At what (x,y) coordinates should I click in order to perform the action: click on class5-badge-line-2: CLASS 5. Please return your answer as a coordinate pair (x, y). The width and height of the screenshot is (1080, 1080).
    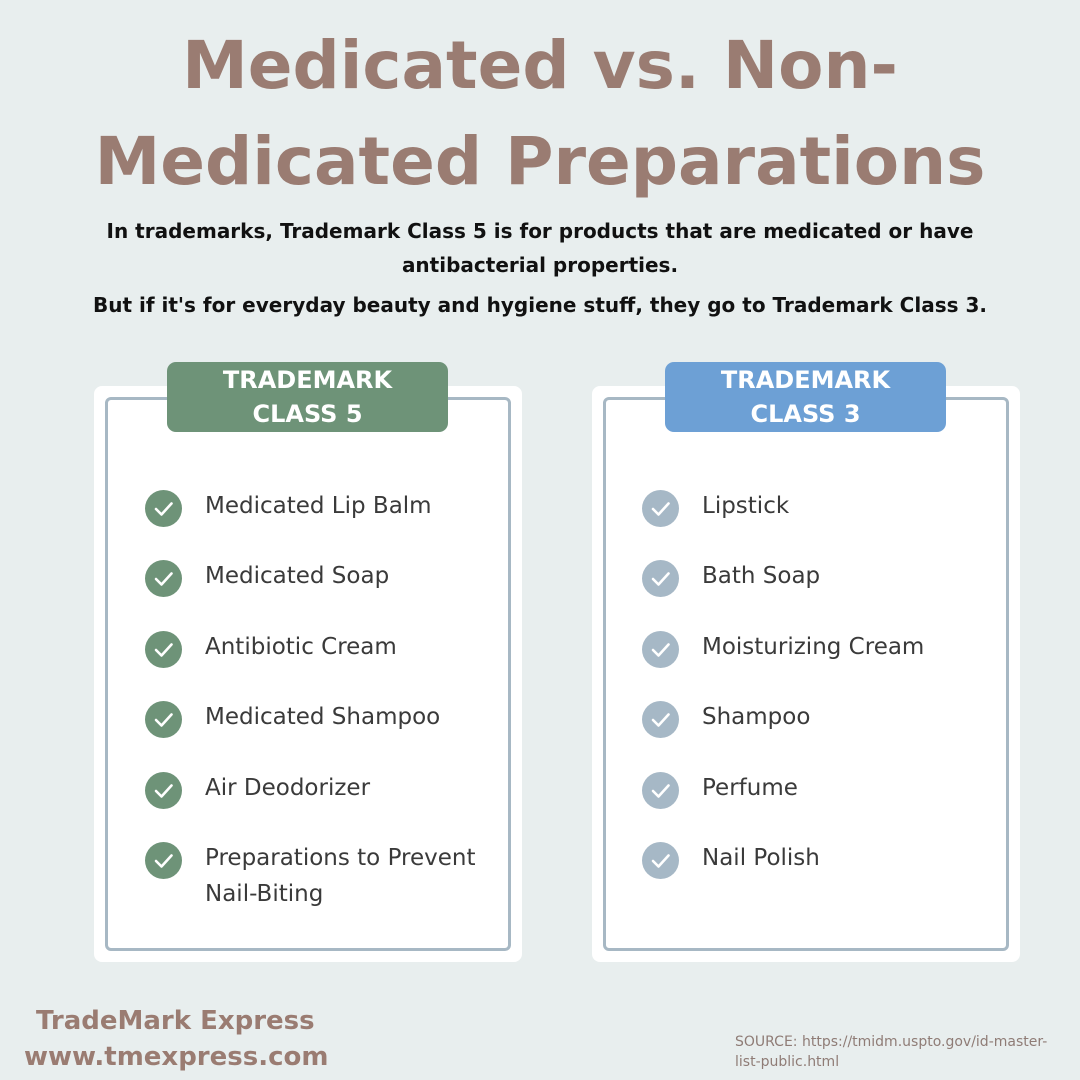
    Looking at the image, I should click on (307, 414).